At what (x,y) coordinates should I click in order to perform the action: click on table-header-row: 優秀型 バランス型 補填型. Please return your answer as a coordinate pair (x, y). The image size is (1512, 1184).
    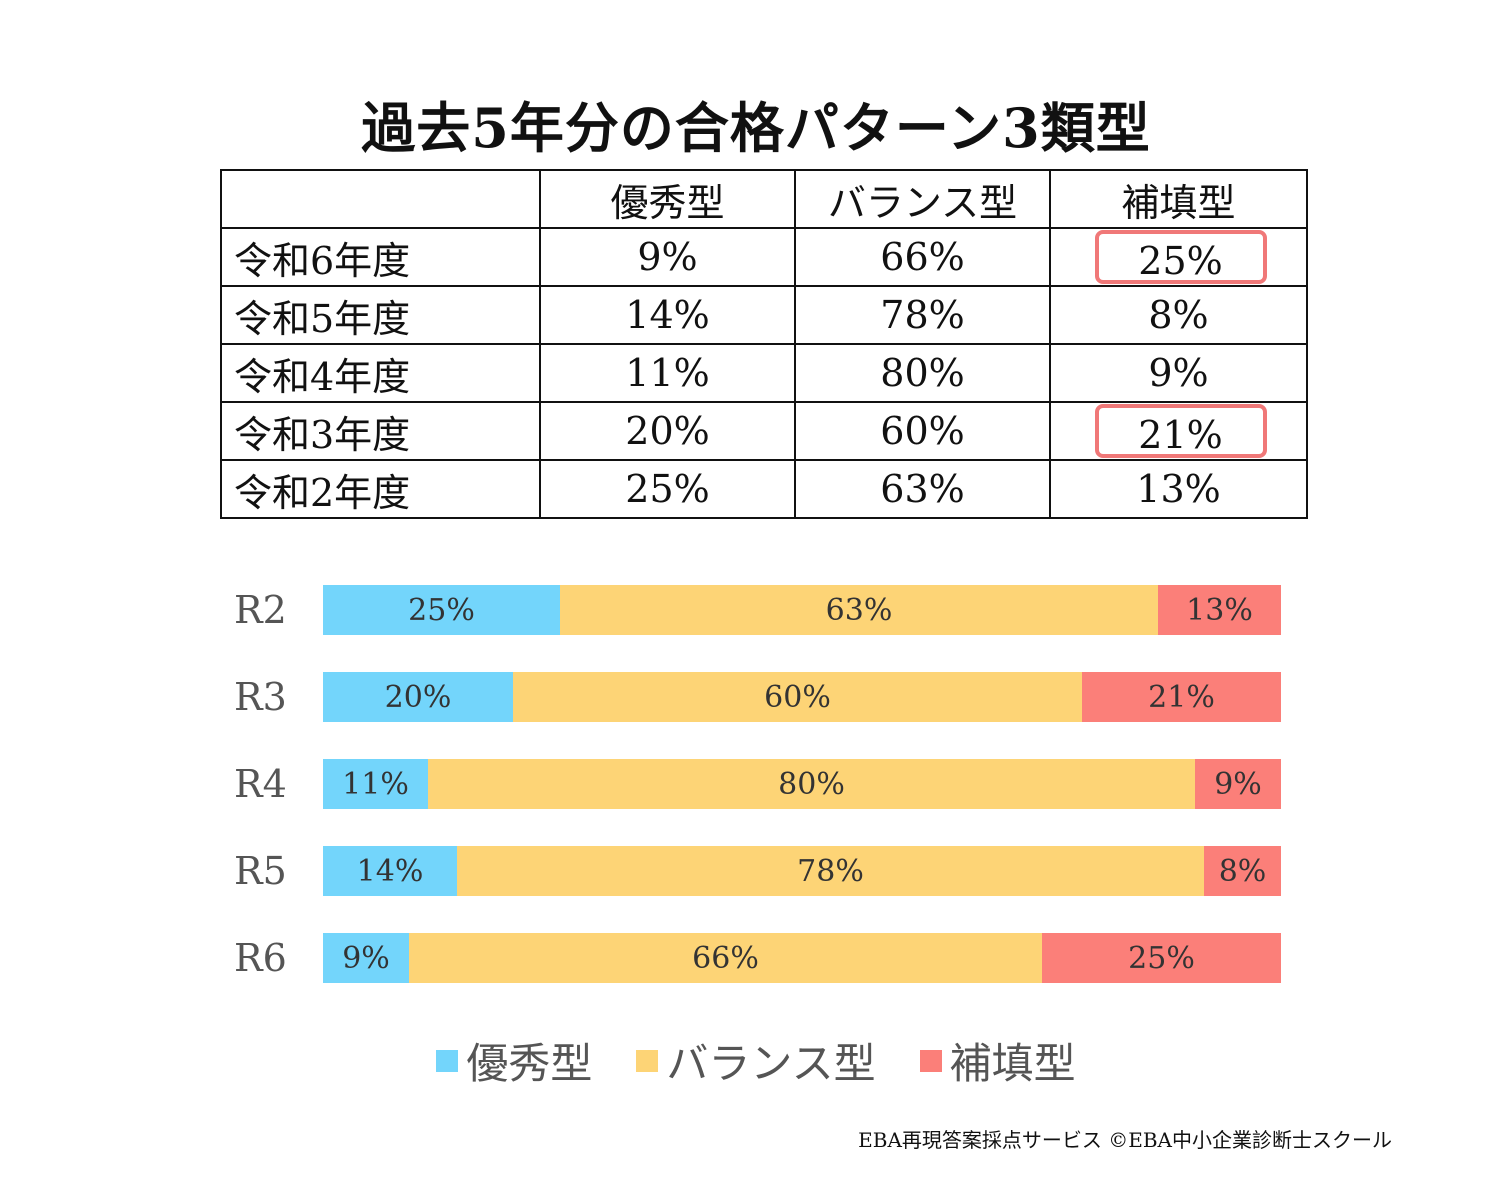
    Looking at the image, I should click on (764, 199).